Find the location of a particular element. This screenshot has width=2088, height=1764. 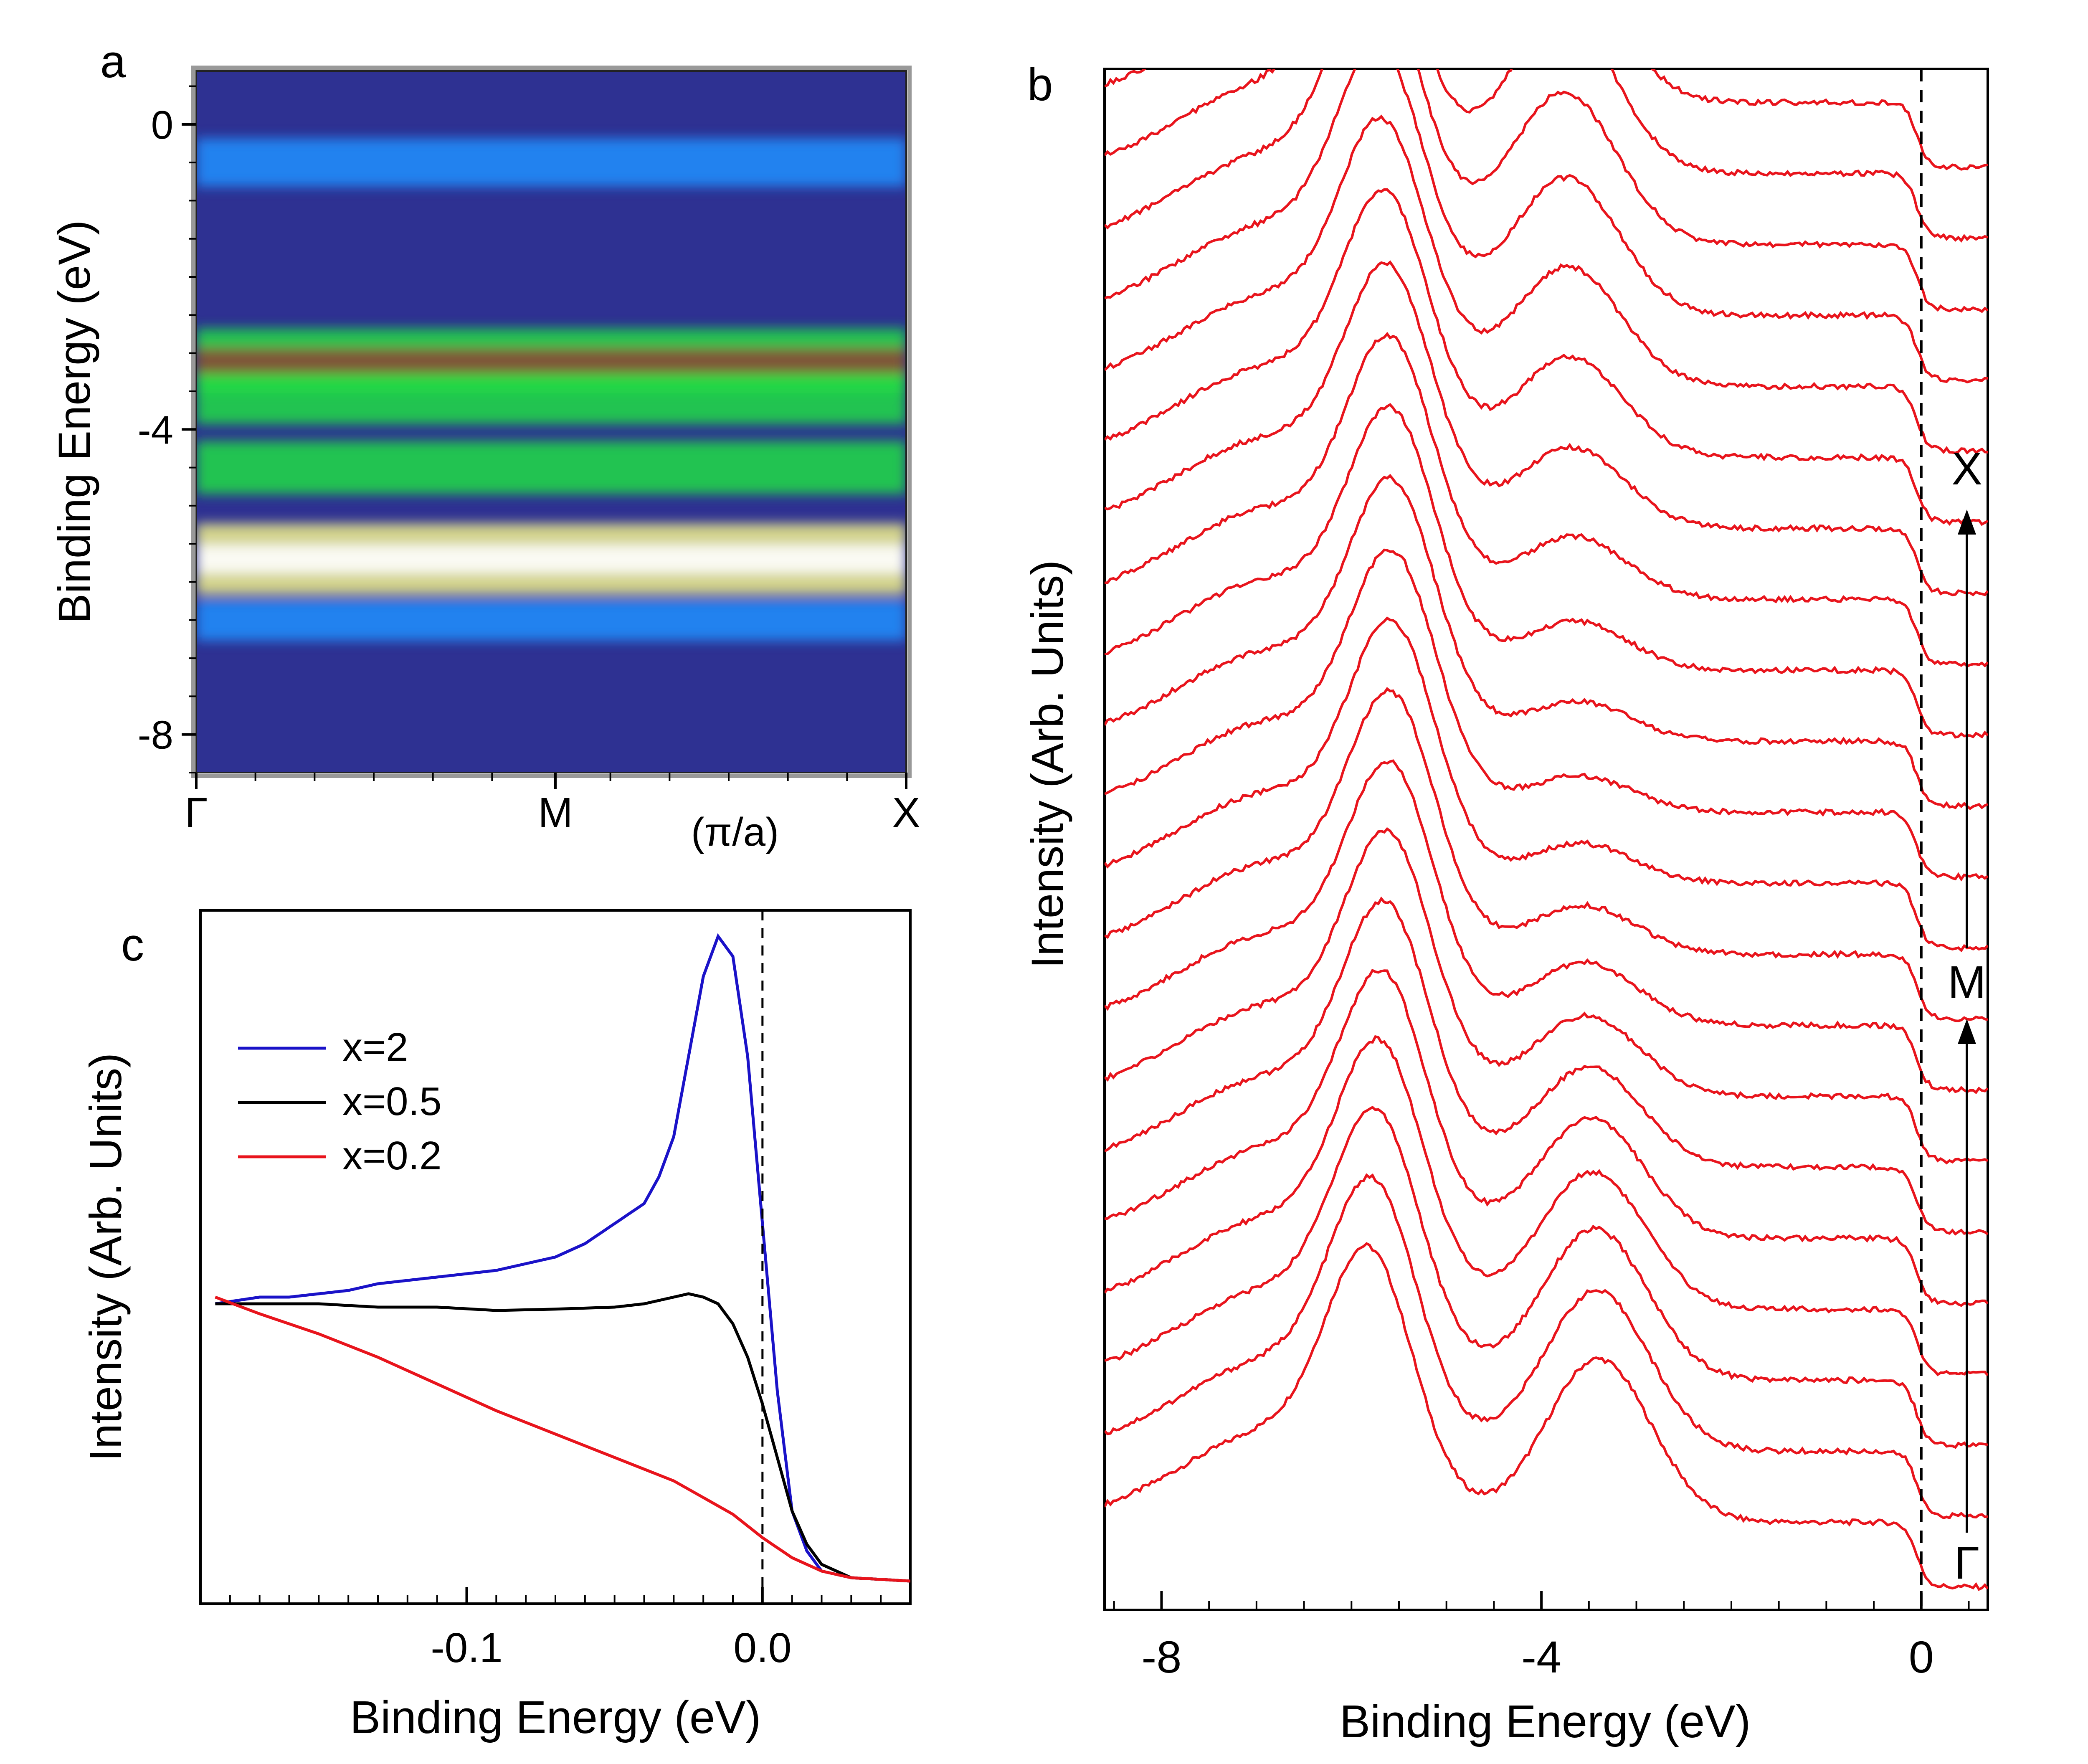

panel-c-xlabel: Binding Energy (eV) is located at coordinates (556, 1717).